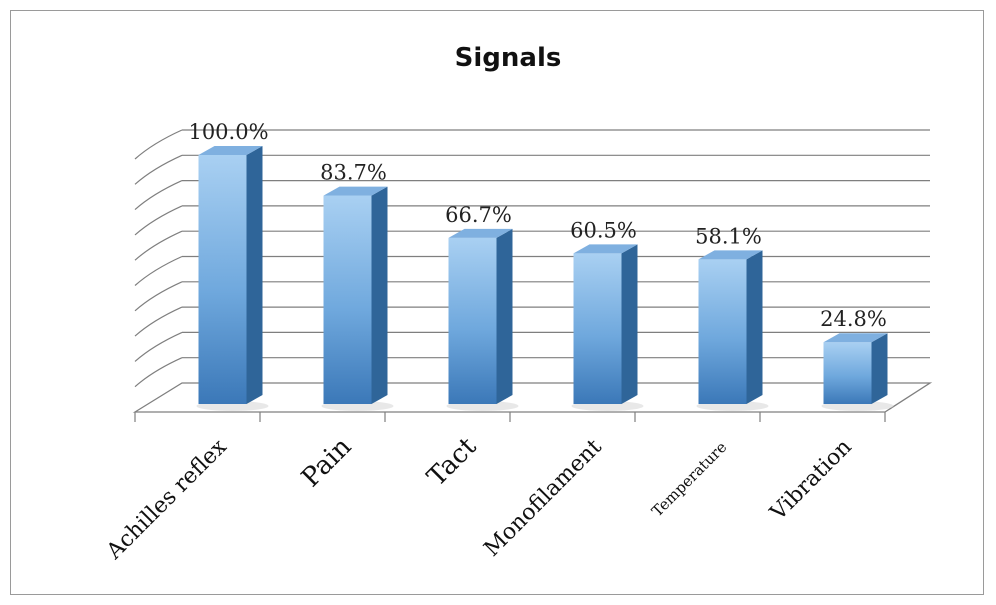 The width and height of the screenshot is (996, 605). Describe the element at coordinates (603, 230) in the screenshot. I see `value-label: 60.5%` at that location.